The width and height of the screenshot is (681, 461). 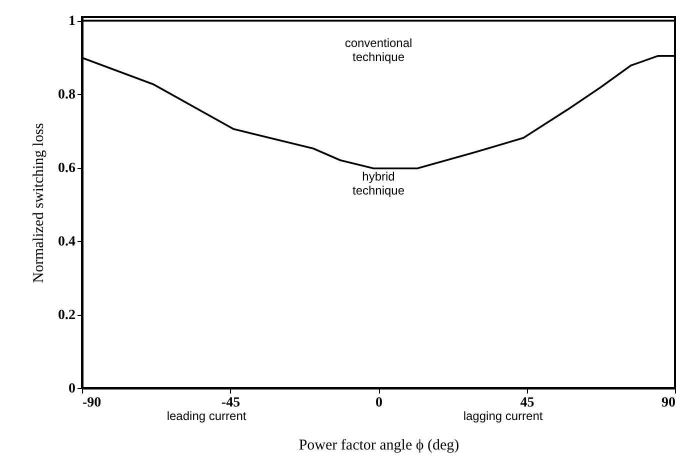 I want to click on x-tick-label: -90, so click(x=92, y=403).